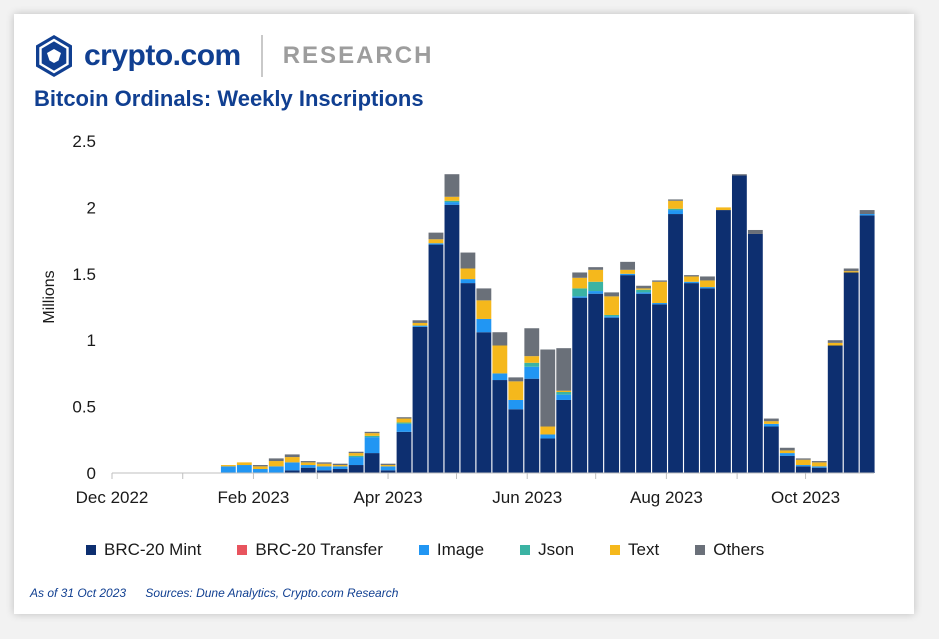 The height and width of the screenshot is (639, 939). Describe the element at coordinates (229, 98) in the screenshot. I see `chart-title: Bitcoin Ordinals: Weekly Inscriptions` at that location.